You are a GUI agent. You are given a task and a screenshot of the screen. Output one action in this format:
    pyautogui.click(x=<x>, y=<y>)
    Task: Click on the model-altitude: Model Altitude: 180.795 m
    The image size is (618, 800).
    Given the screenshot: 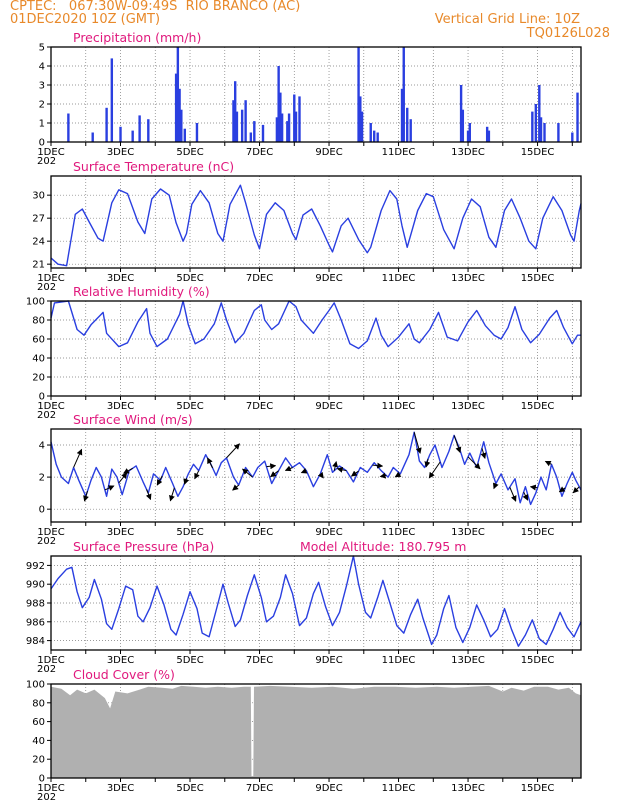 What is the action you would take?
    pyautogui.click(x=383, y=546)
    